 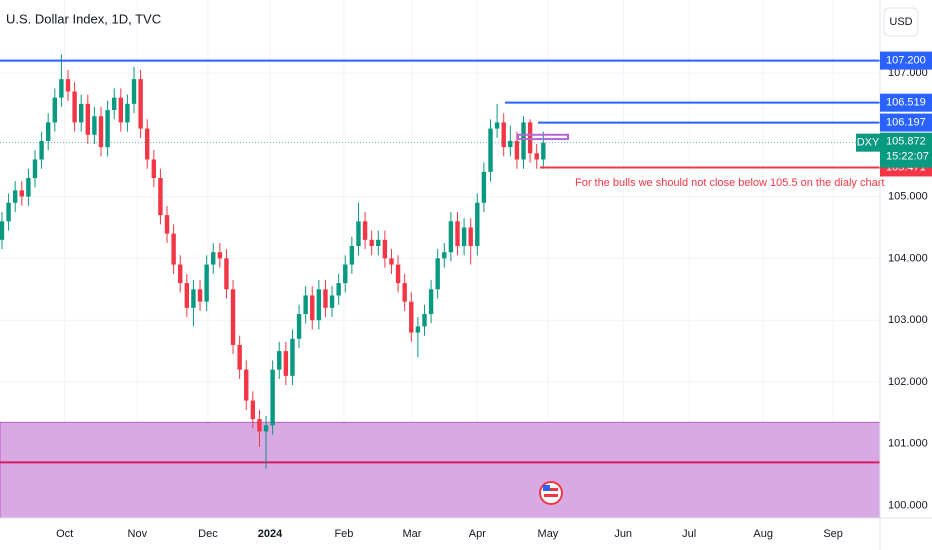 I want to click on y-tick-label: 100.000, so click(x=908, y=506).